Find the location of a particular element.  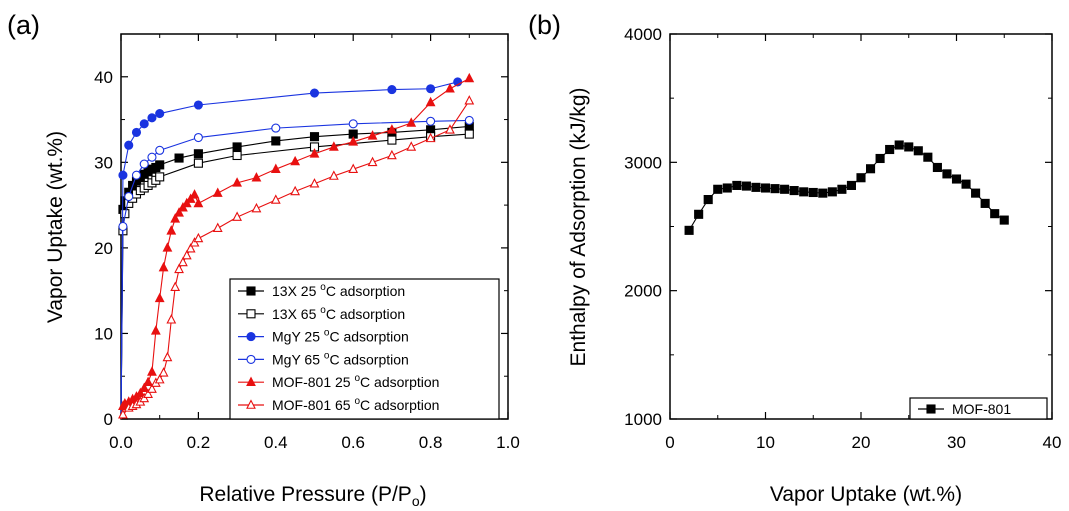

panel-a-y-tick-label: 10 is located at coordinates (103, 333).